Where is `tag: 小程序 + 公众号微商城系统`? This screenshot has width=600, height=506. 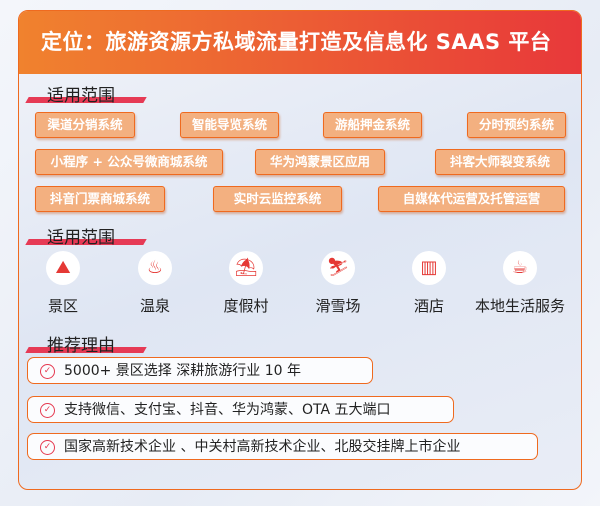 tag: 小程序 + 公众号微商城系统 is located at coordinates (129, 162).